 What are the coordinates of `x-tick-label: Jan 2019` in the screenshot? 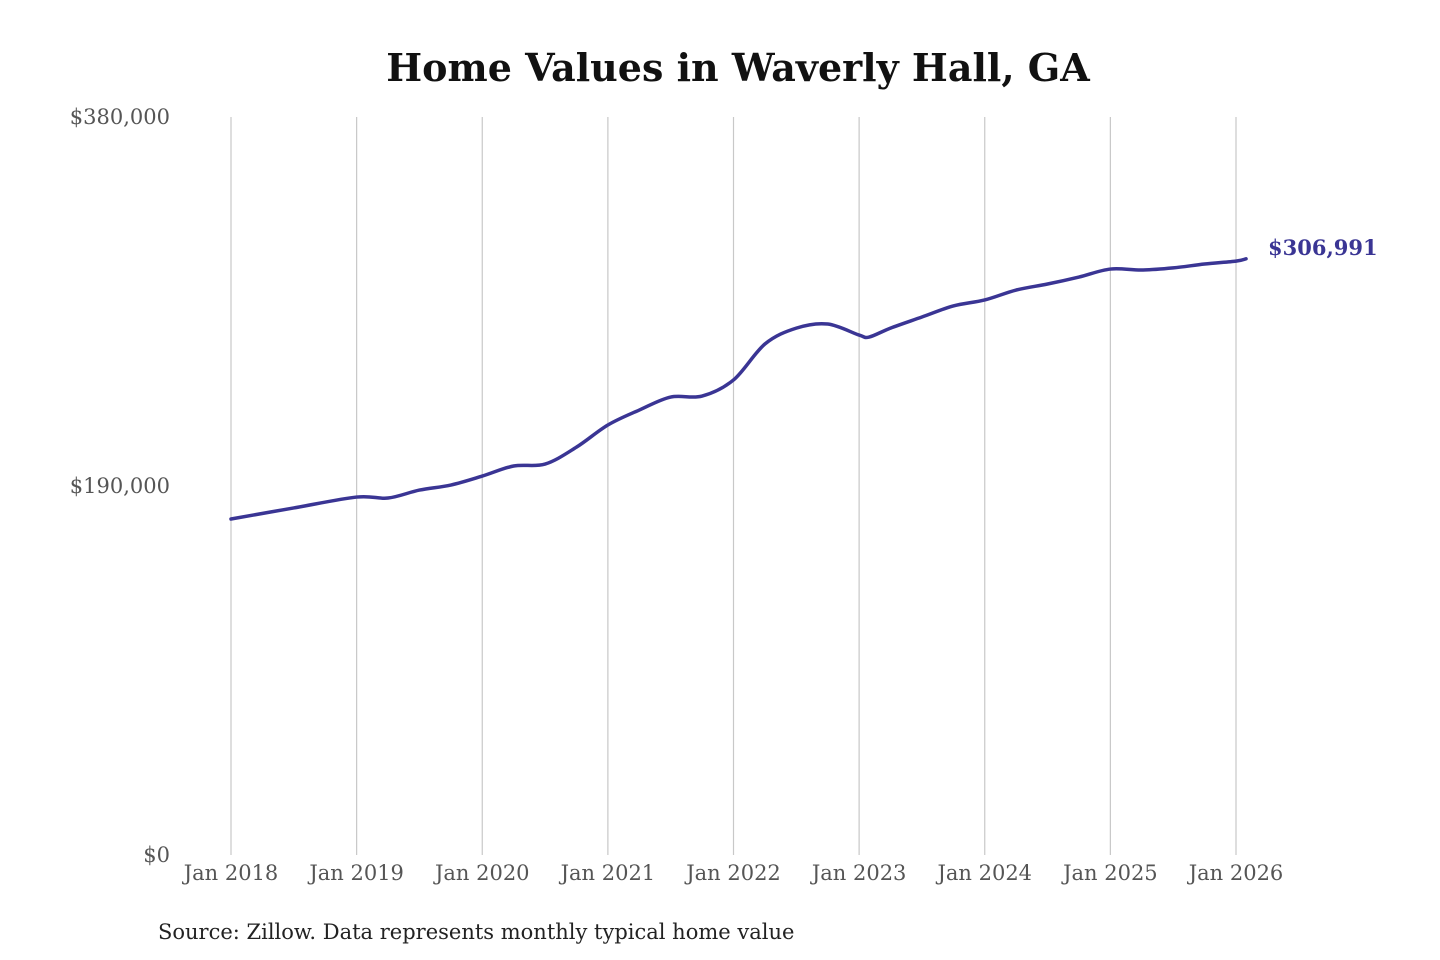 It's located at (355, 873).